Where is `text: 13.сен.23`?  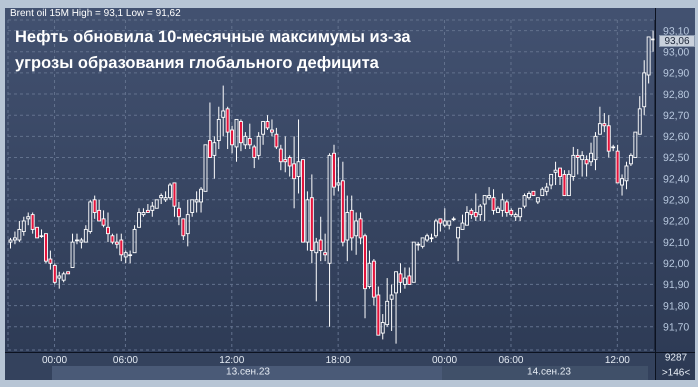 text: 13.сен.23 is located at coordinates (248, 372).